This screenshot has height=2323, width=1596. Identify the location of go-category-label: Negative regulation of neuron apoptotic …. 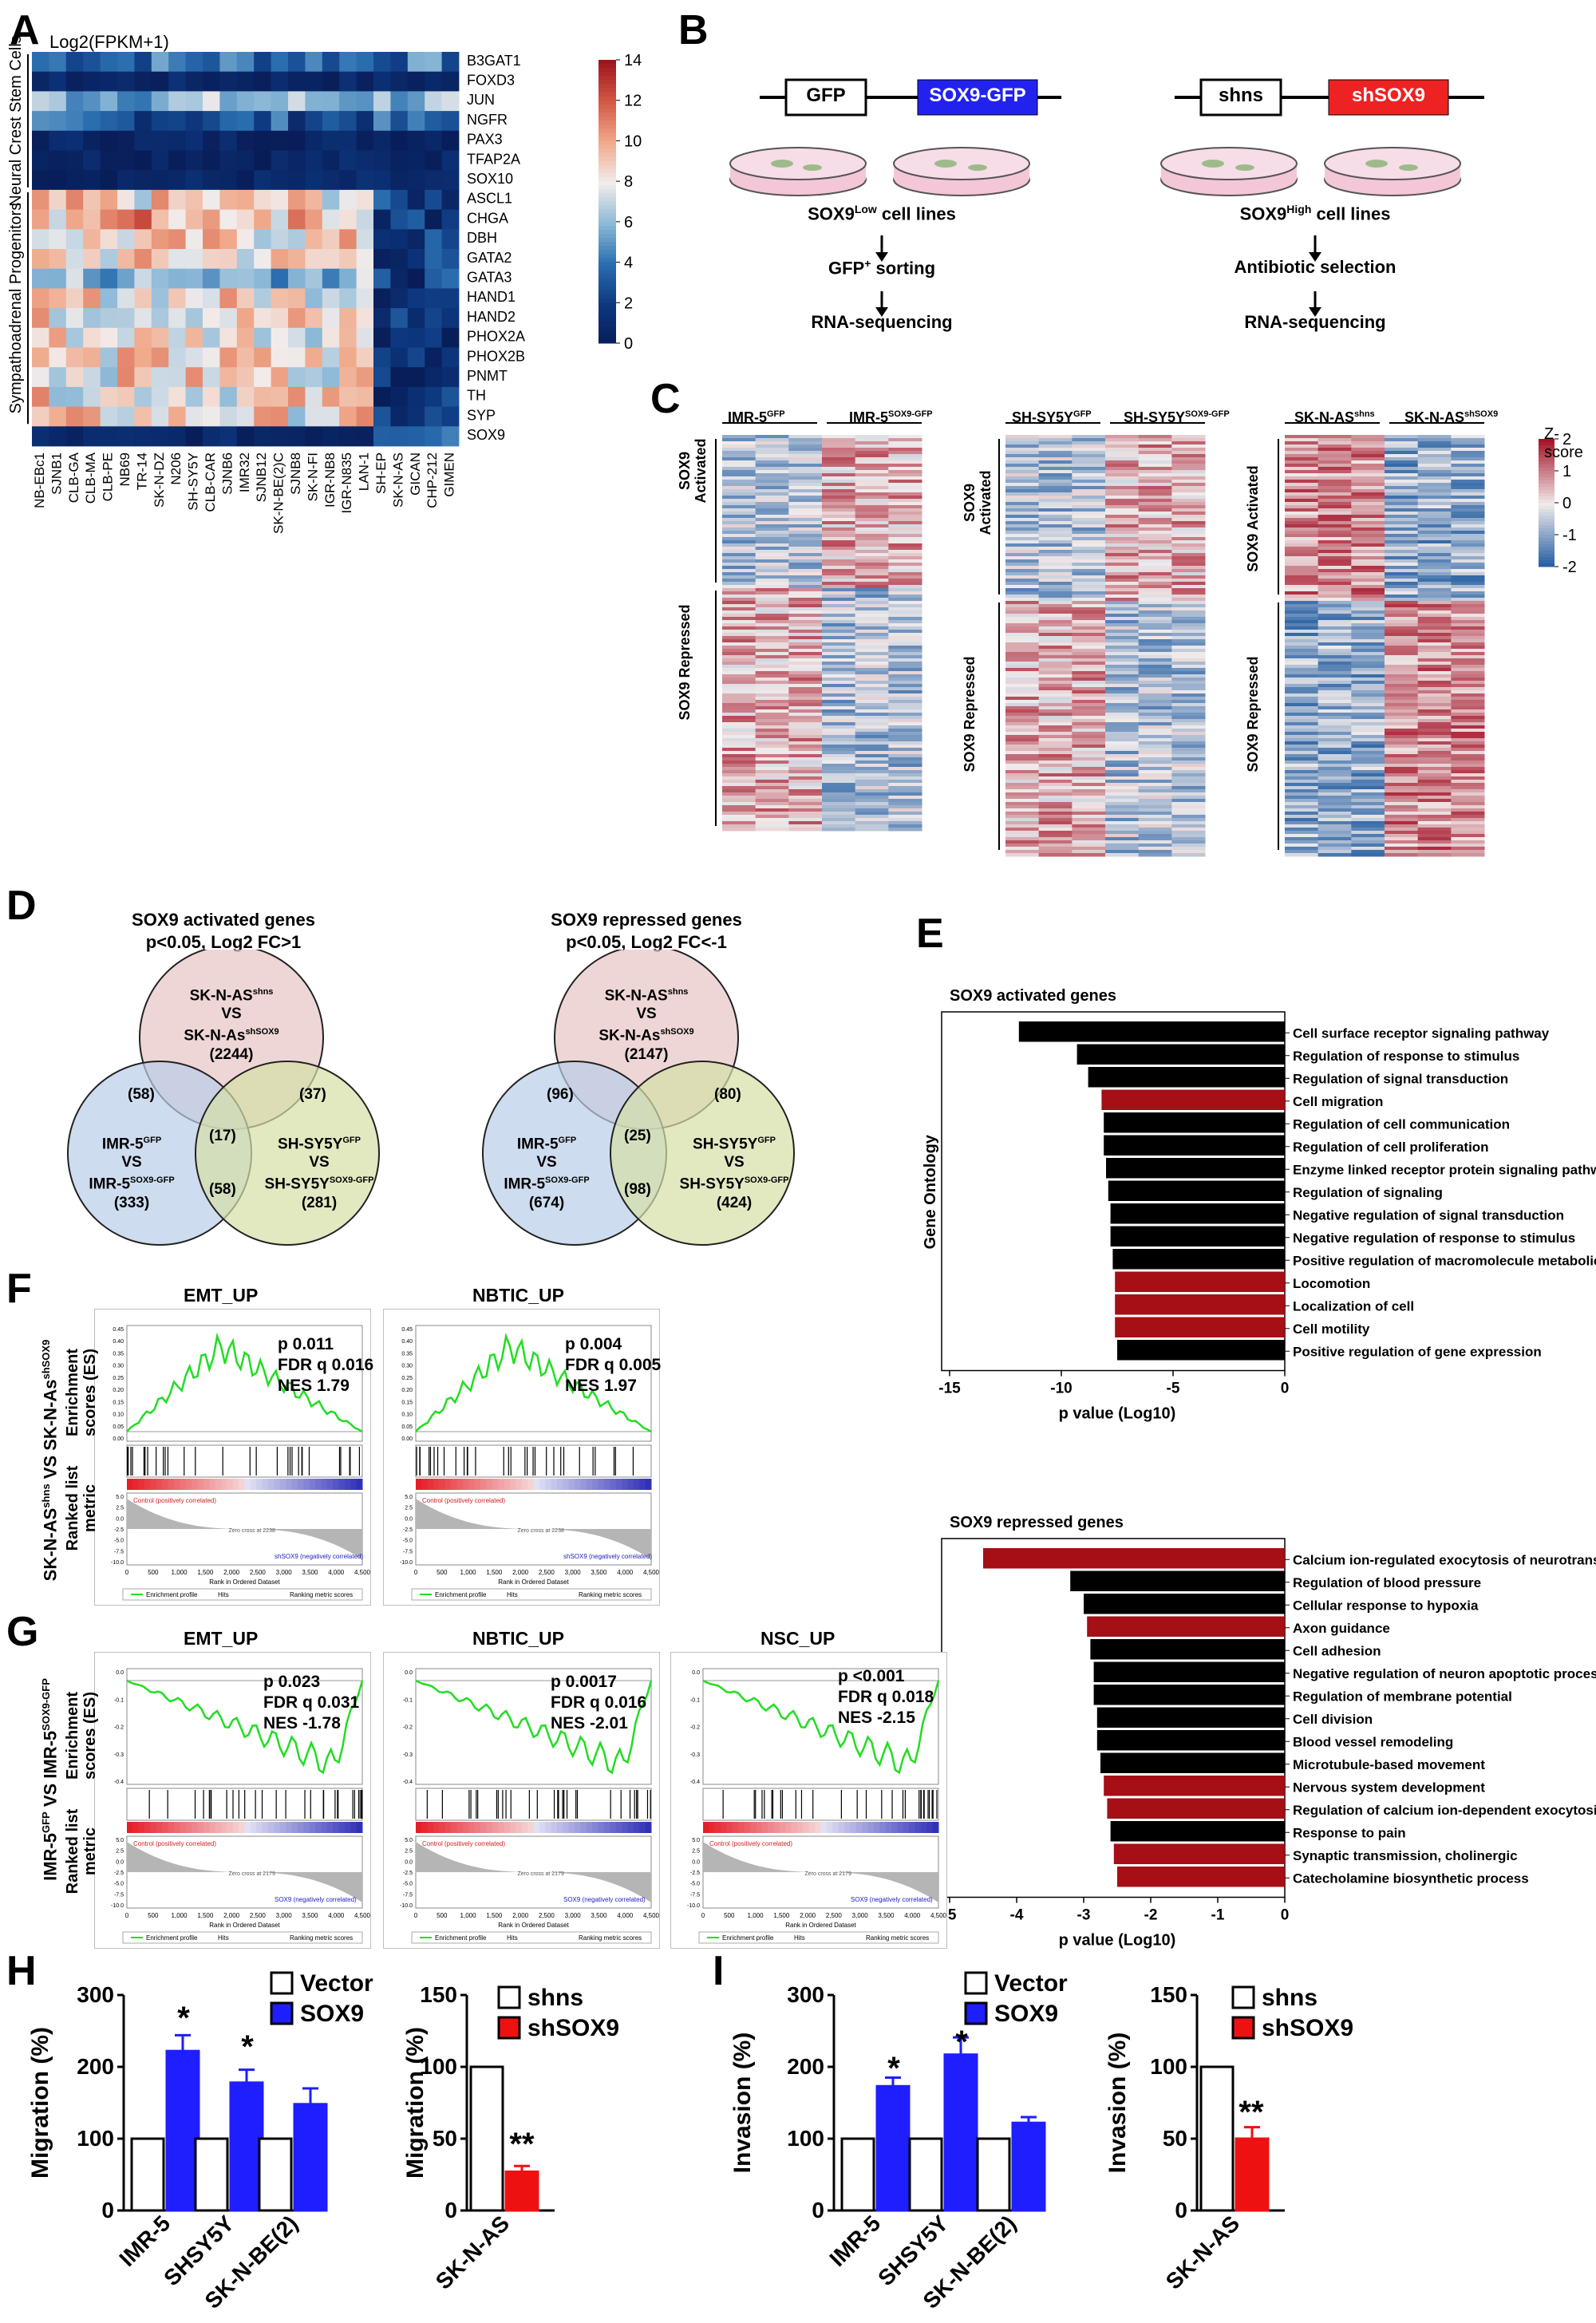
(1444, 1673).